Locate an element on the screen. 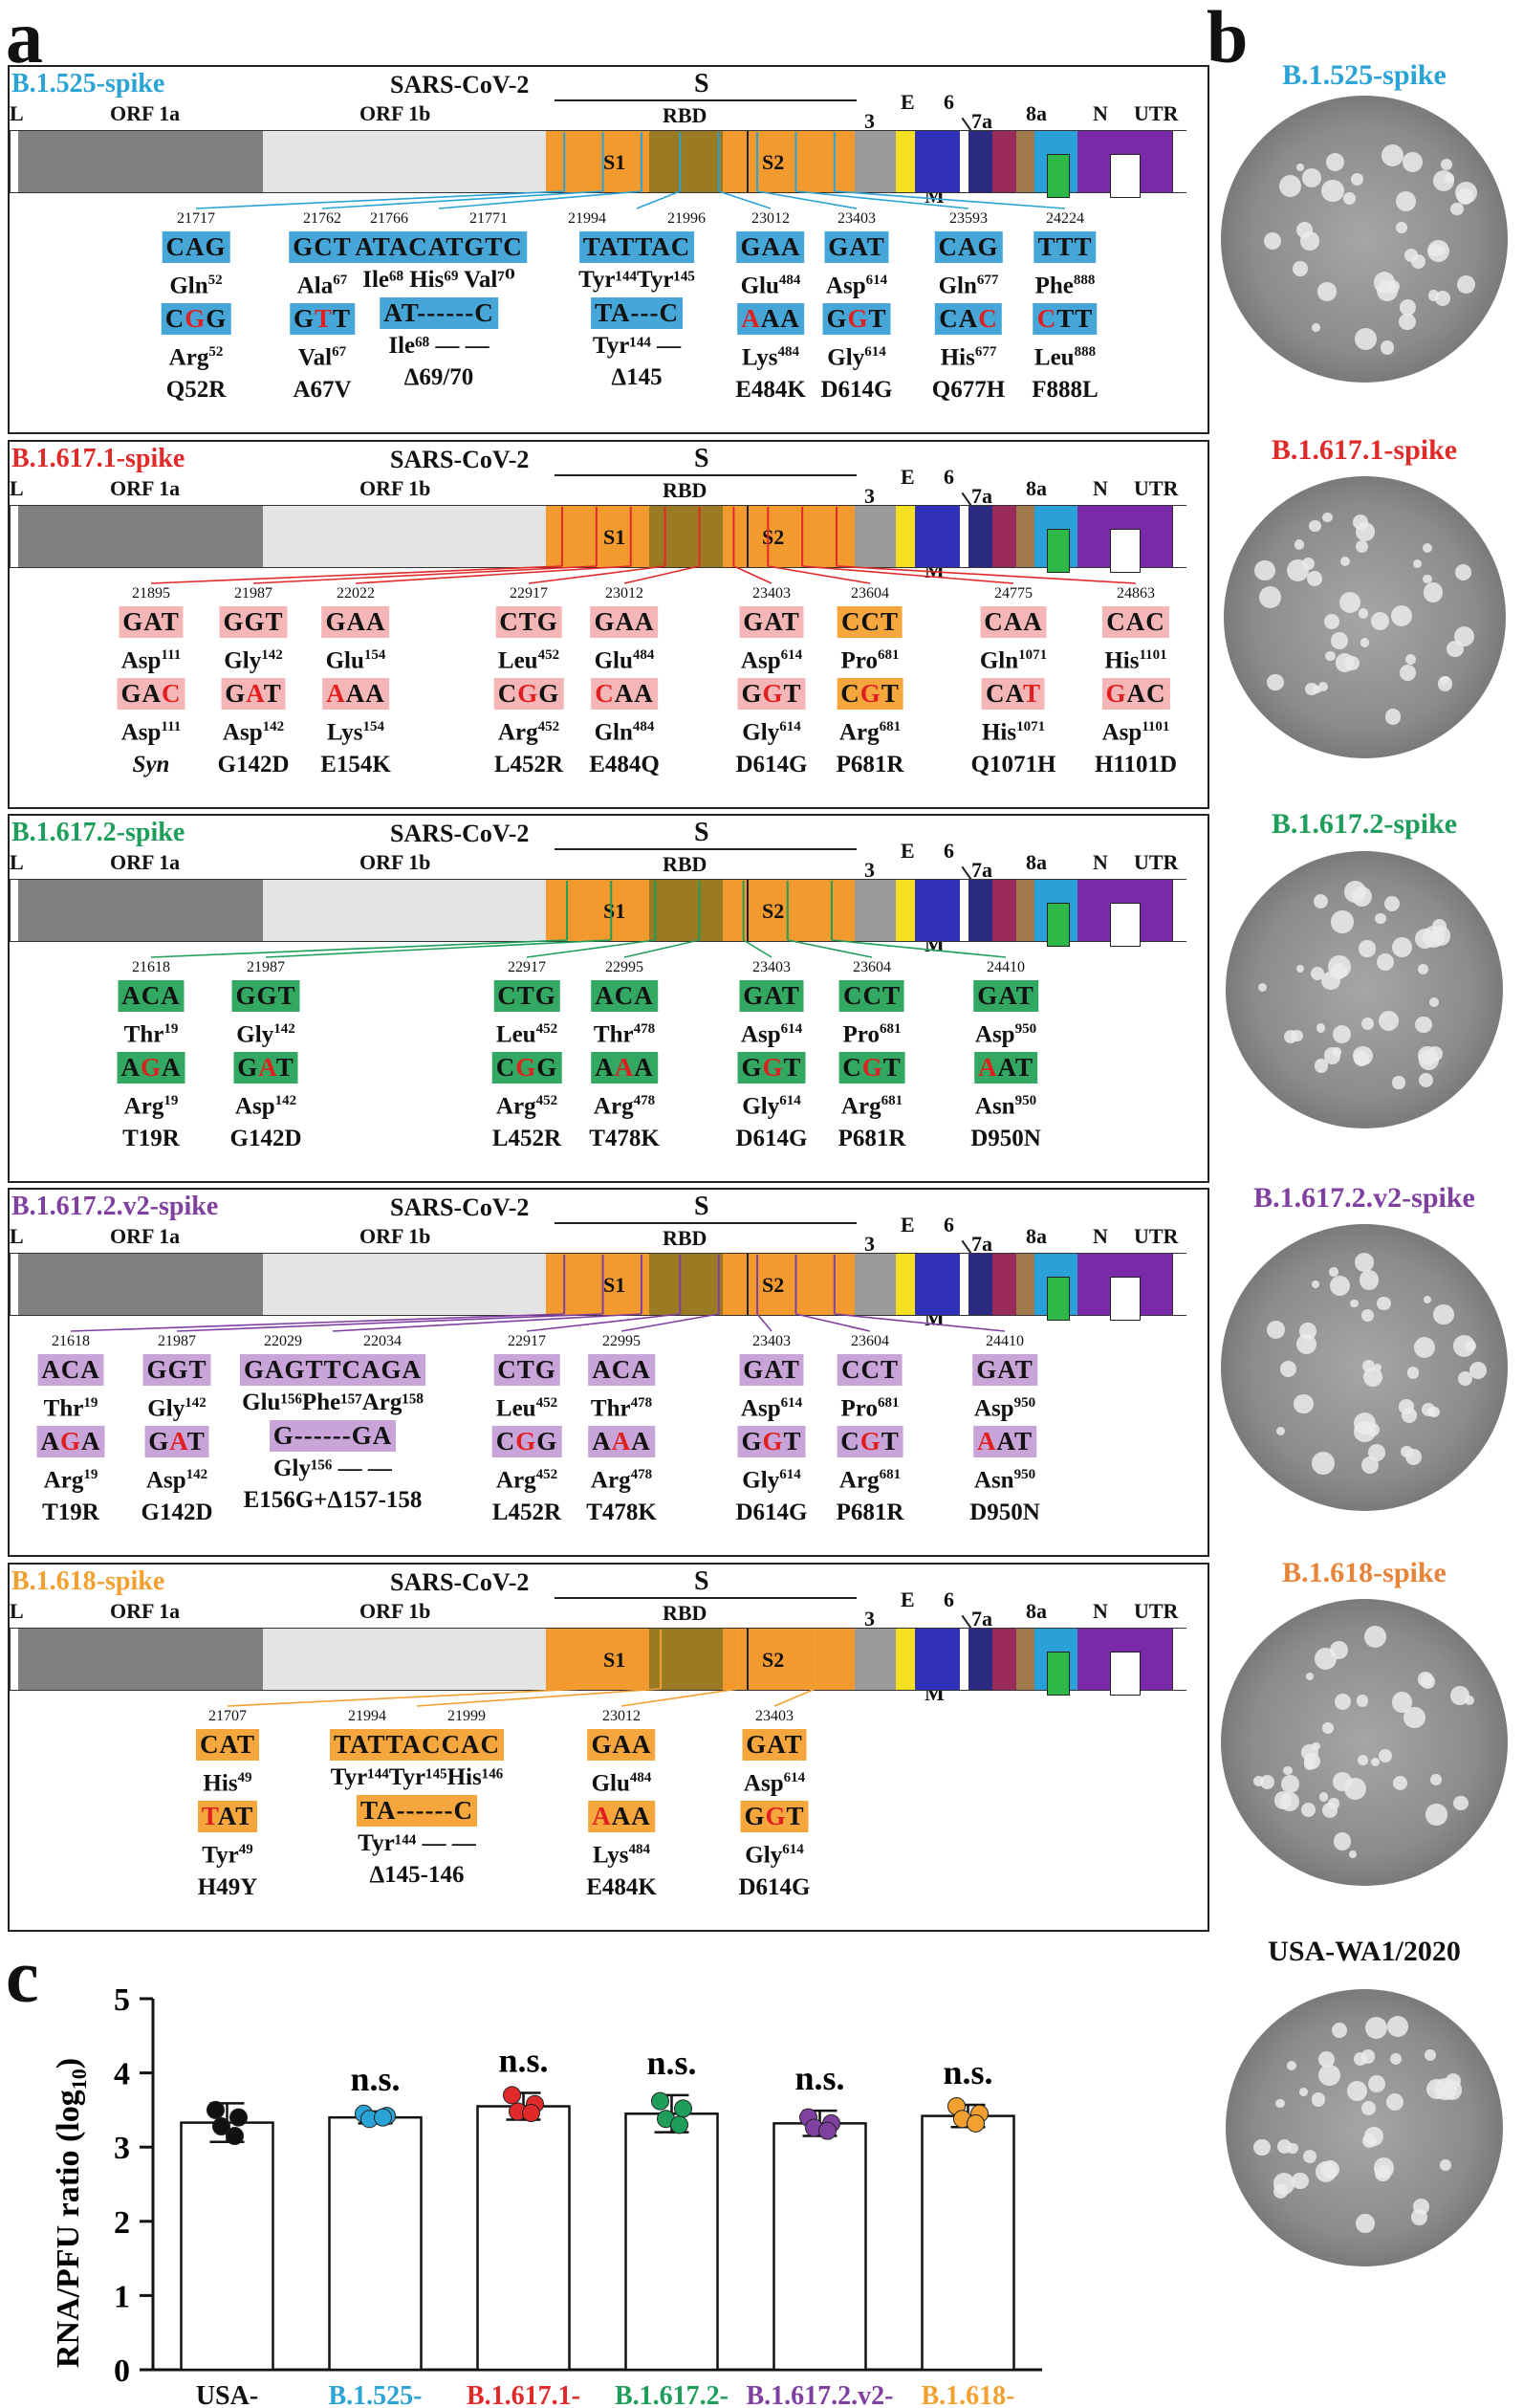  ref-amino-acid: Gln52 is located at coordinates (196, 286).